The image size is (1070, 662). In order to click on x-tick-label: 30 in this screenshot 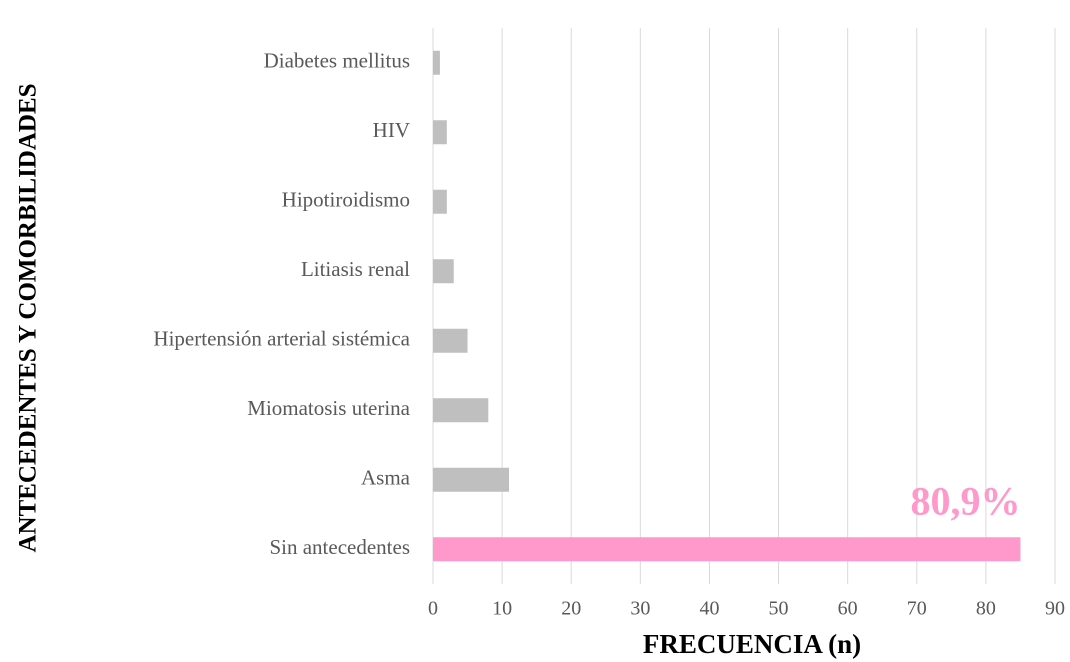, I will do `click(640, 609)`.